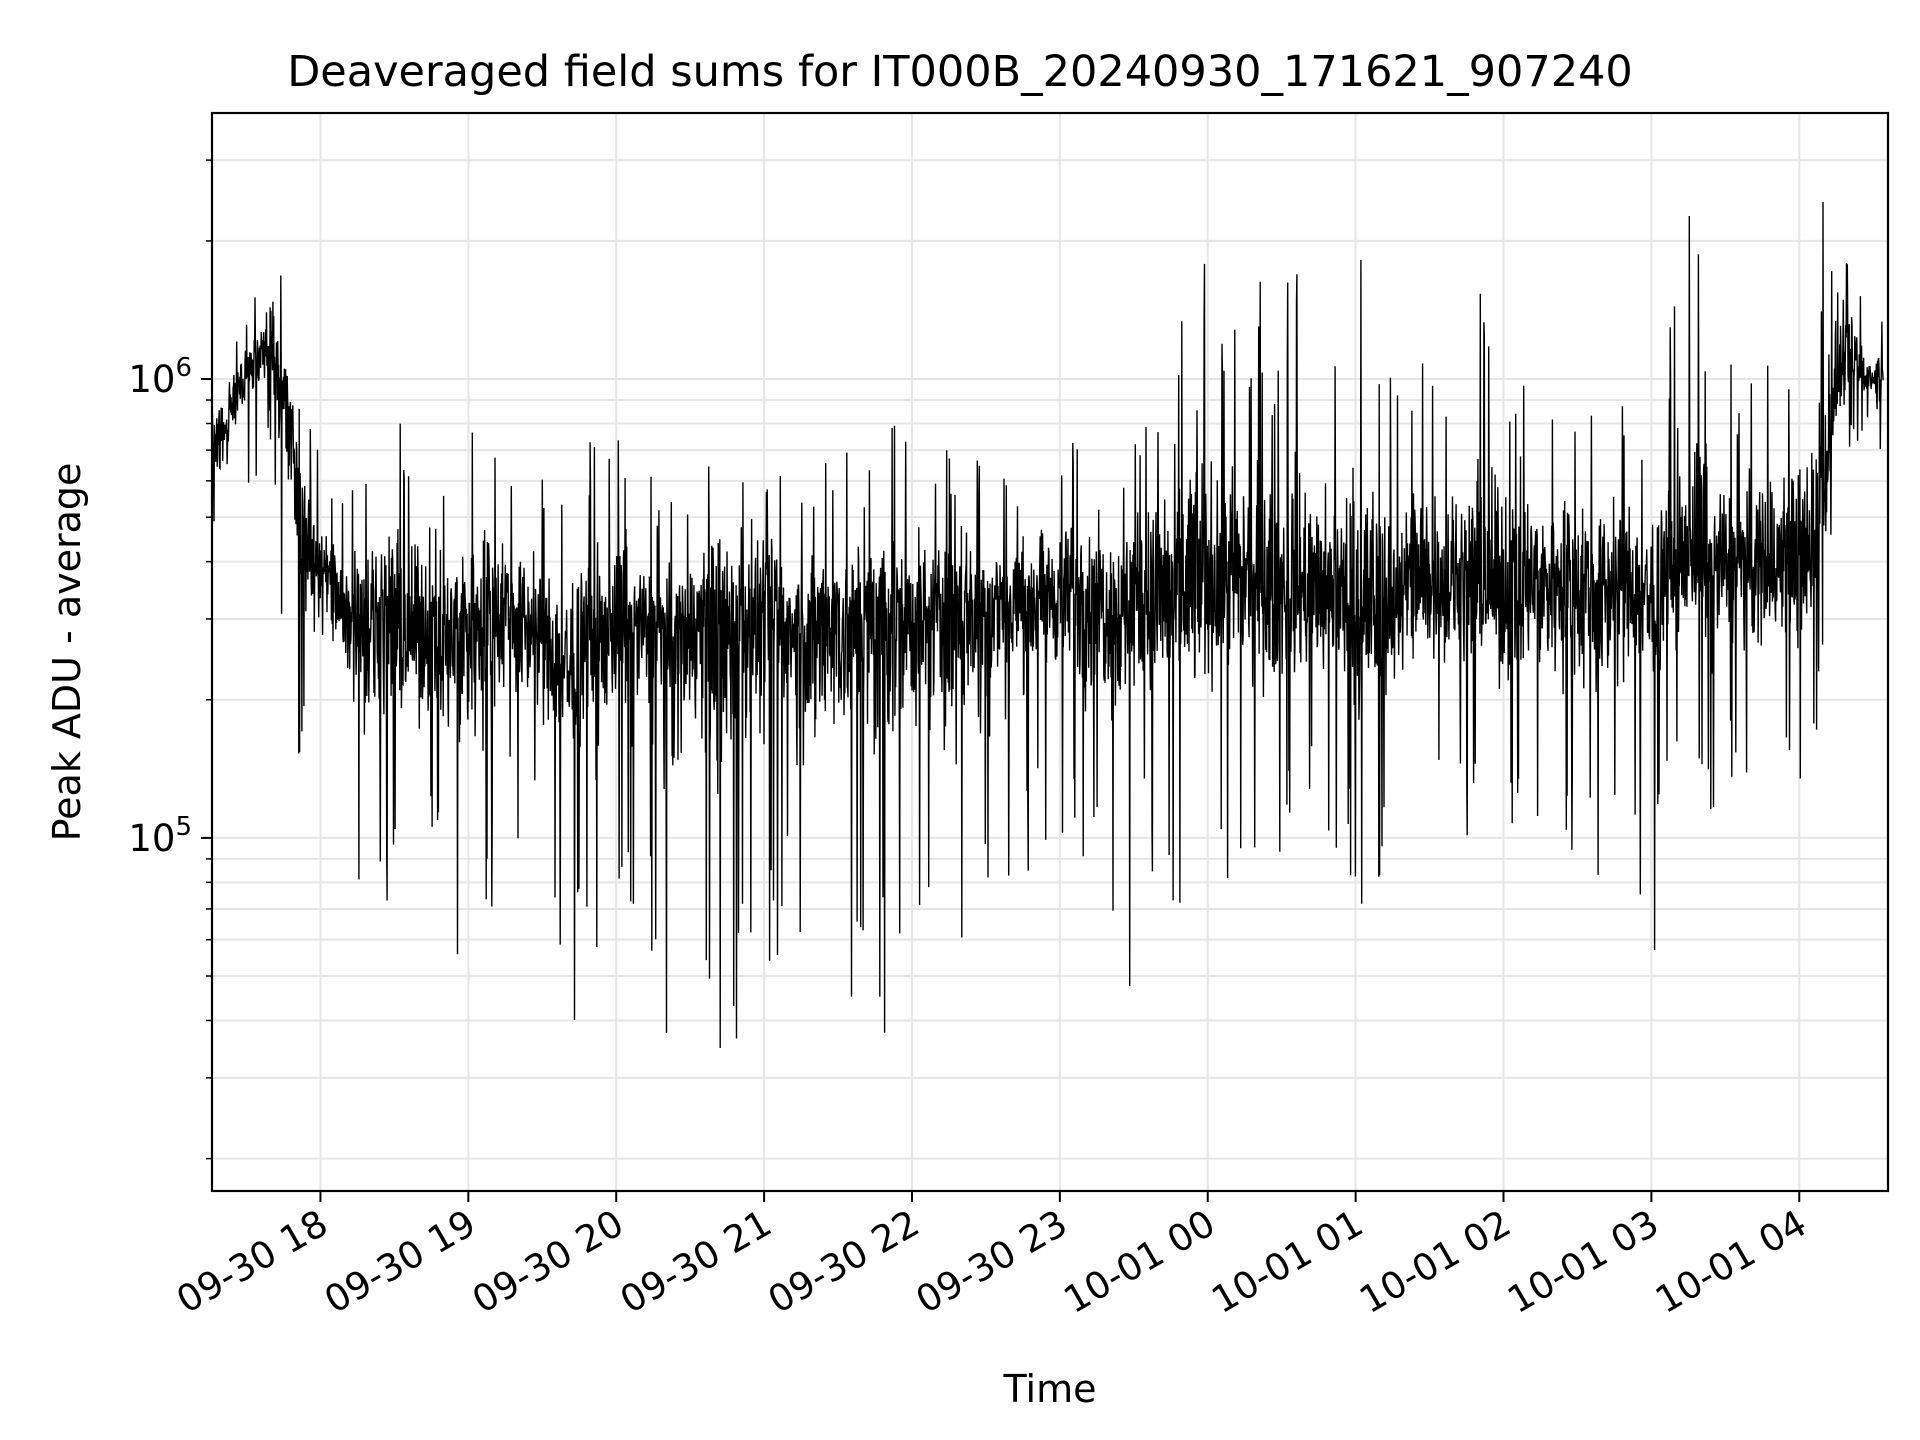  I want to click on y-axis: 105 106, so click(170, 659).